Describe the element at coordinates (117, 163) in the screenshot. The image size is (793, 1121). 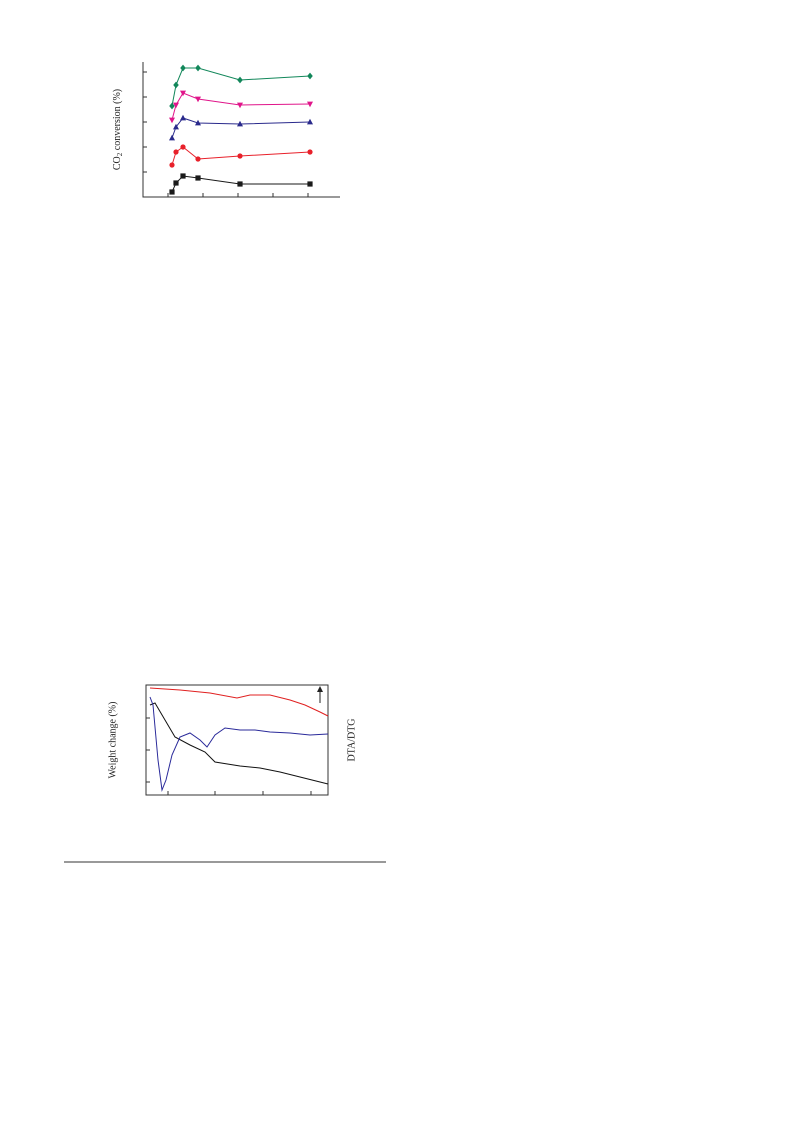
I see `label-part: CO` at that location.